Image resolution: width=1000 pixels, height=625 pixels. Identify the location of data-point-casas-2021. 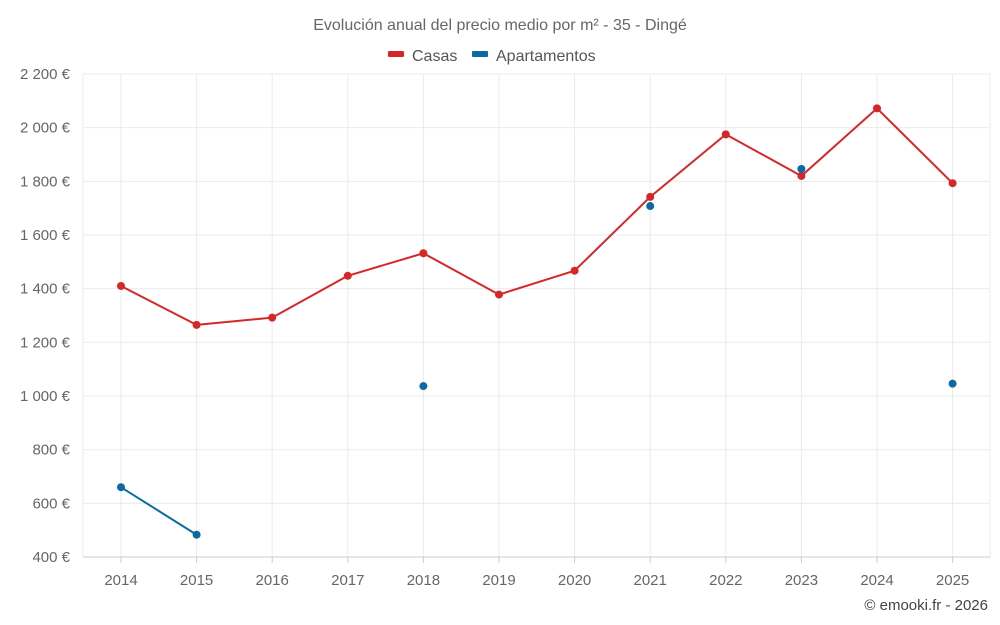
(650, 196).